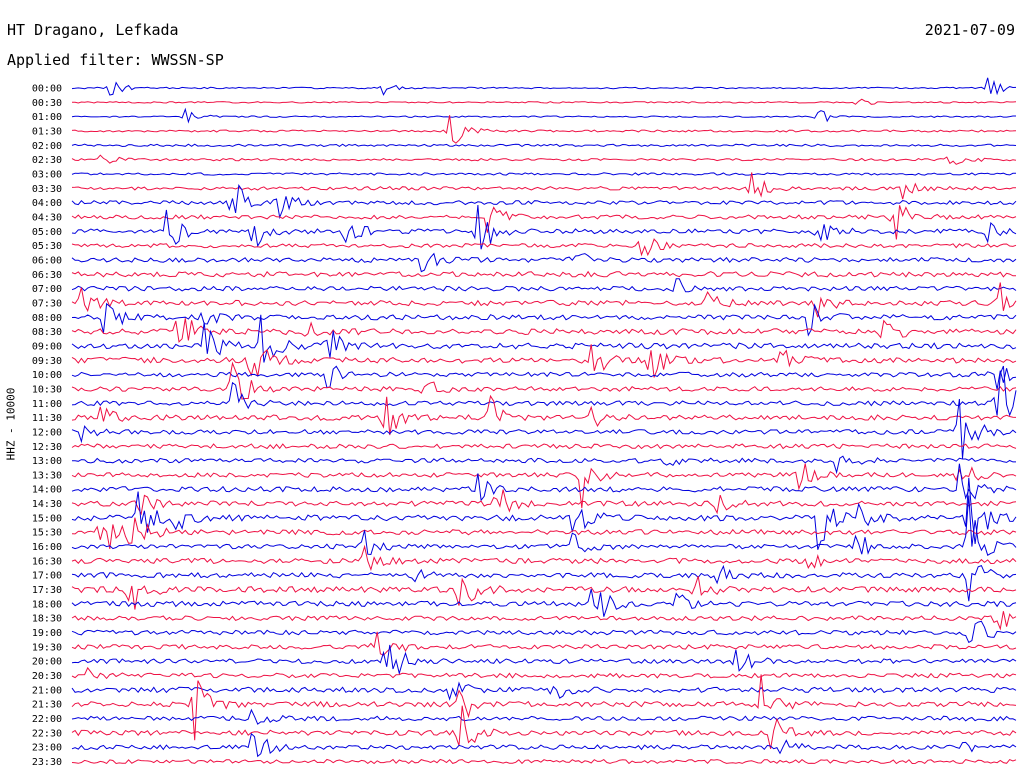  I want to click on time-label: 14:00, so click(47, 490).